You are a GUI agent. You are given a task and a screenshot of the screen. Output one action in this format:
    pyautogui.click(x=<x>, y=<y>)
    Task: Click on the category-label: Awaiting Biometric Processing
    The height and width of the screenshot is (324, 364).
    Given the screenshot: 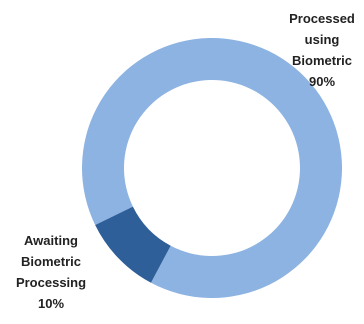 What is the action you would take?
    pyautogui.click(x=51, y=261)
    